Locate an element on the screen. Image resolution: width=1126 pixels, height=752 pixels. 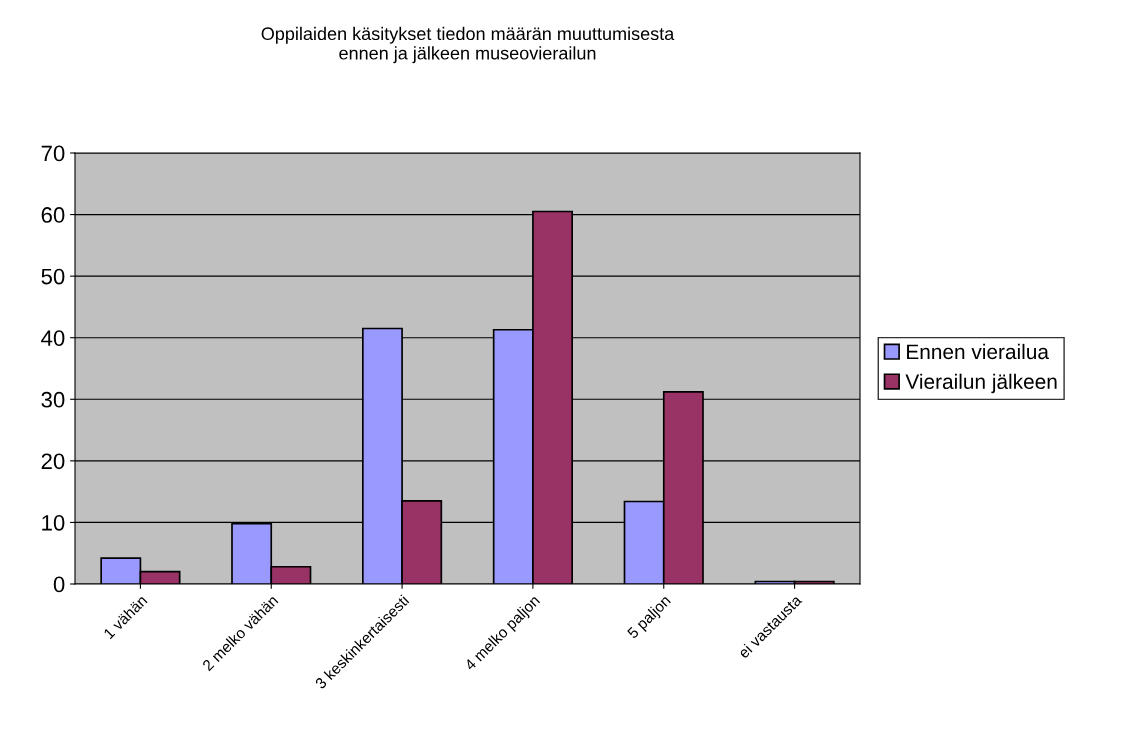
legend-label: Ennen vierailua is located at coordinates (978, 351).